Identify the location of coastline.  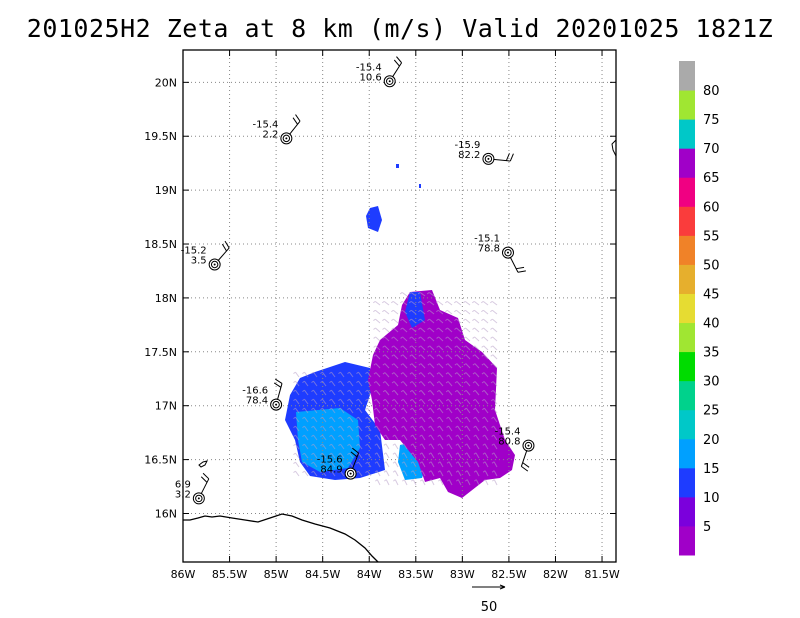
(281, 537).